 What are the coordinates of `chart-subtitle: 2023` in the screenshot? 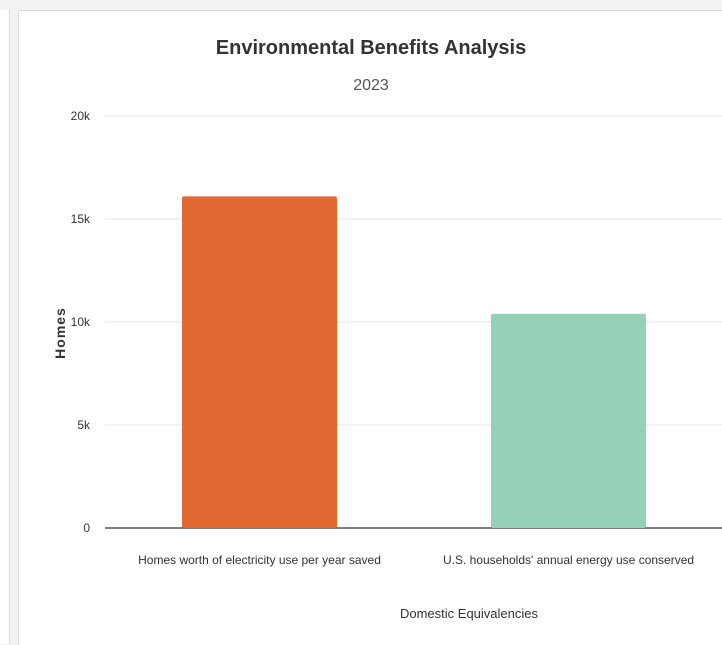 It's located at (371, 85).